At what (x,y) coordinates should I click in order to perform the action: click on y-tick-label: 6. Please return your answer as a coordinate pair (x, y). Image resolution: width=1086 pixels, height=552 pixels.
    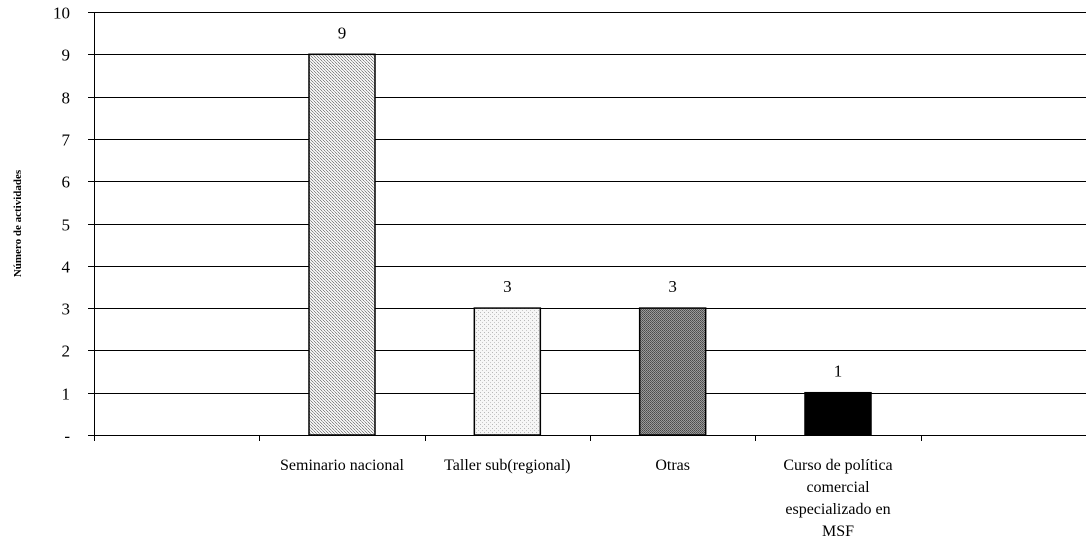
    Looking at the image, I should click on (66, 182).